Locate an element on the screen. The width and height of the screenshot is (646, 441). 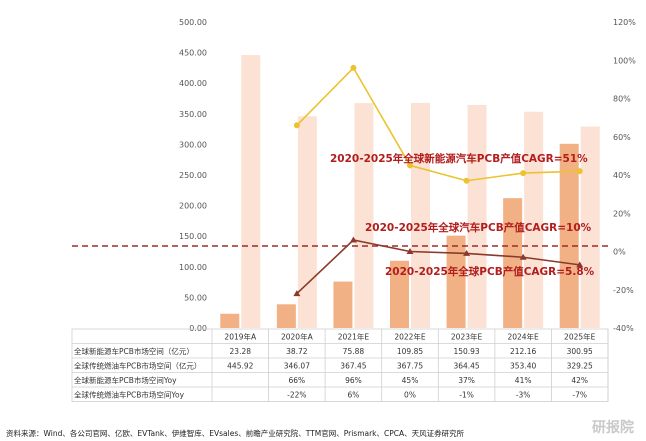
data-label: 0% is located at coordinates (410, 395).